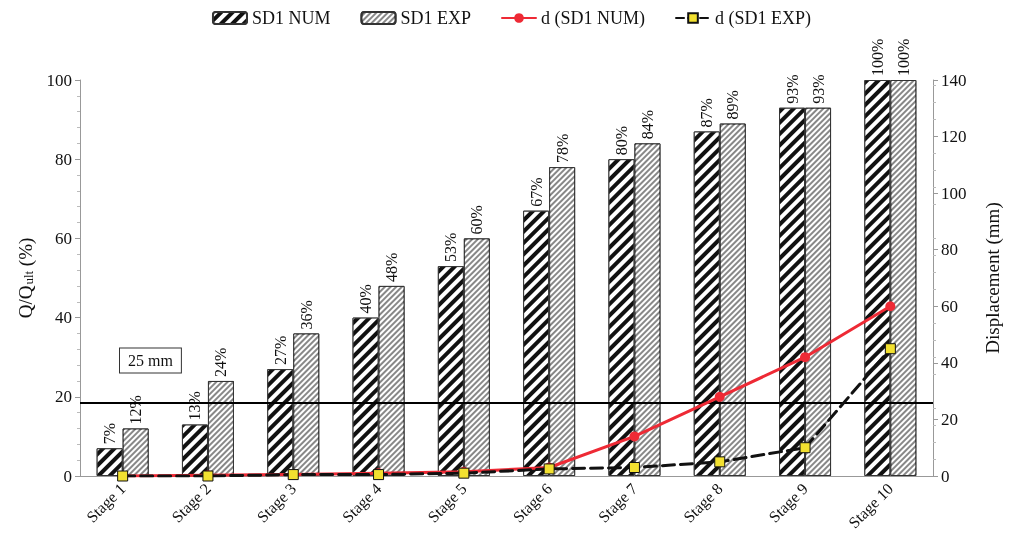  I want to click on y-tick-label: 80, so click(63, 159).